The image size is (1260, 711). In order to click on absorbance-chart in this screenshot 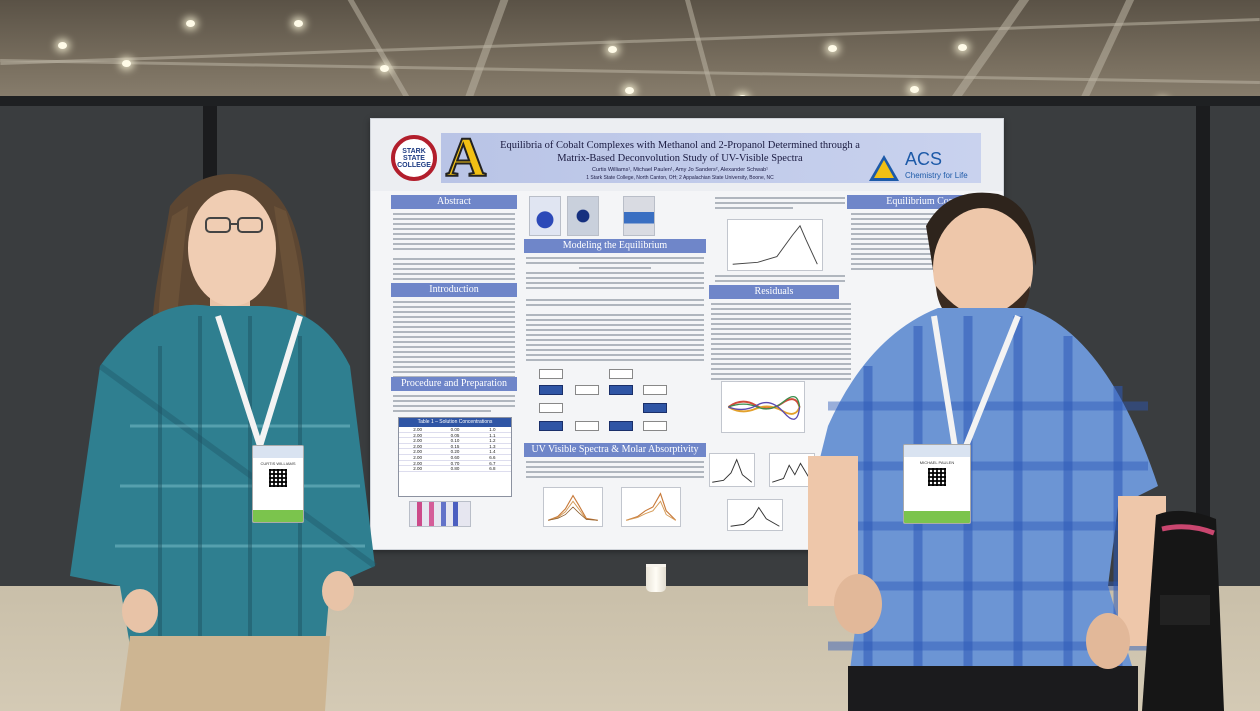, I will do `click(775, 245)`.